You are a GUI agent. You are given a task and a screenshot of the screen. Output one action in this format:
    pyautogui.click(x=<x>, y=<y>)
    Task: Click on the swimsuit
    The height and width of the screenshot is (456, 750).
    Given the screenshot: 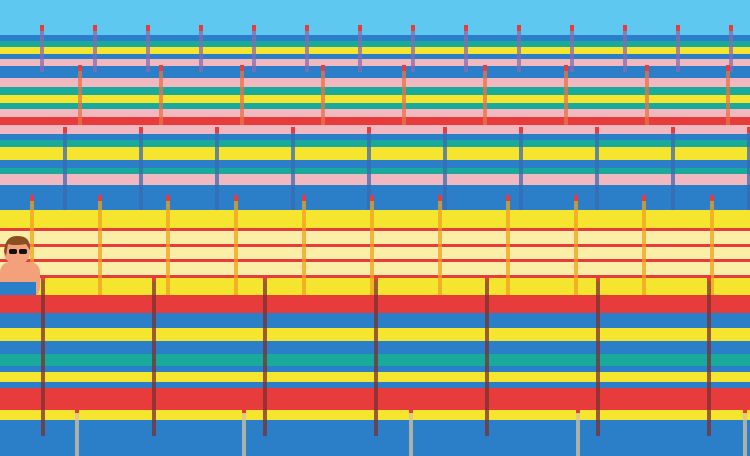 What is the action you would take?
    pyautogui.click(x=18, y=289)
    